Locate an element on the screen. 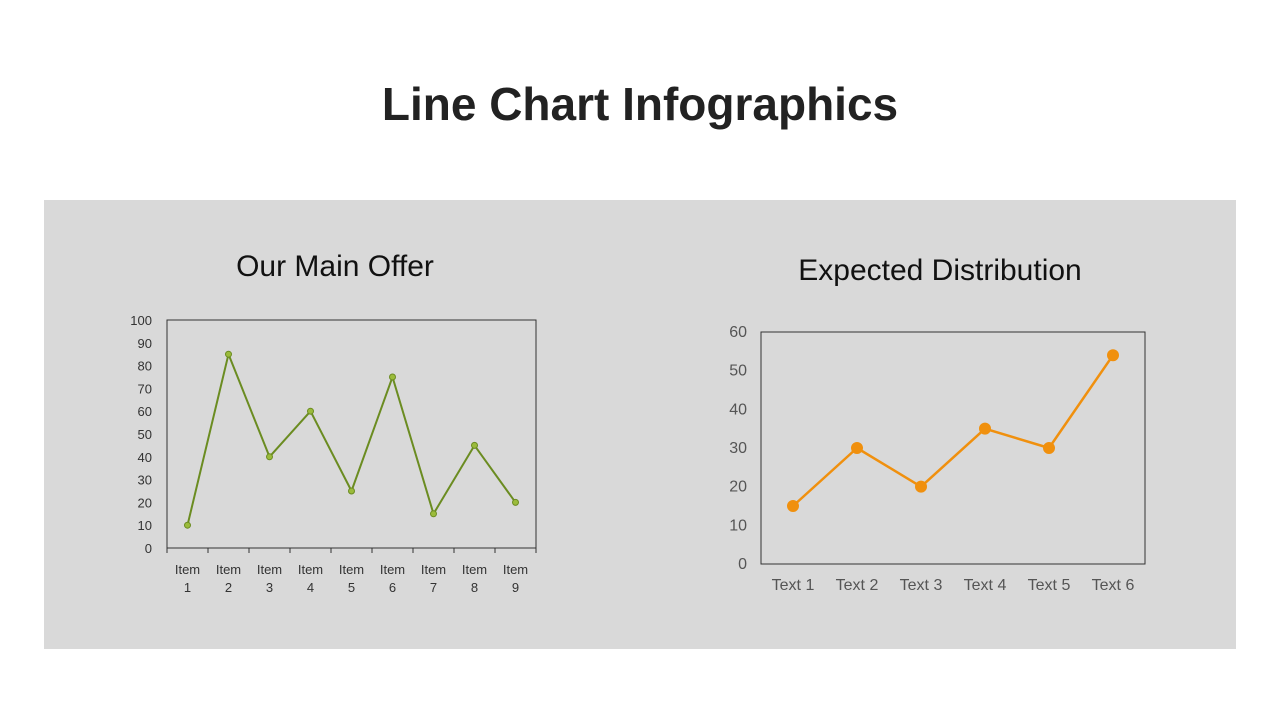 Image resolution: width=1280 pixels, height=720 pixels. chart-title: Expected Distribution is located at coordinates (939, 270).